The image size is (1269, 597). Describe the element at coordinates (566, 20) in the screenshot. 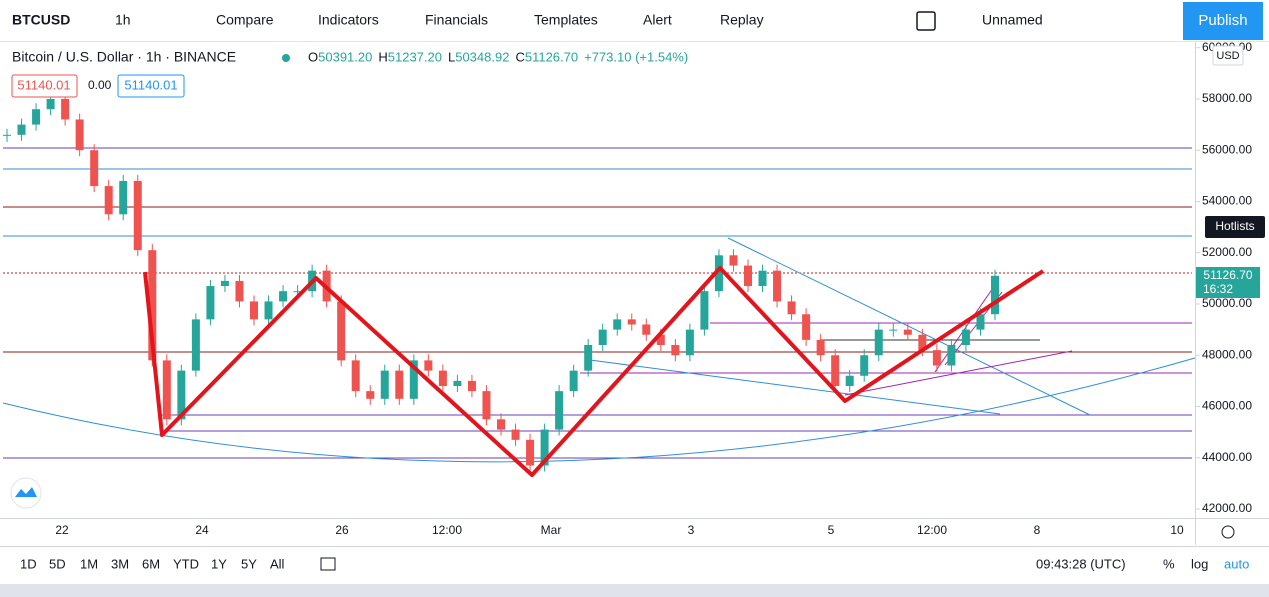

I see `toolbar-item: Templates` at that location.